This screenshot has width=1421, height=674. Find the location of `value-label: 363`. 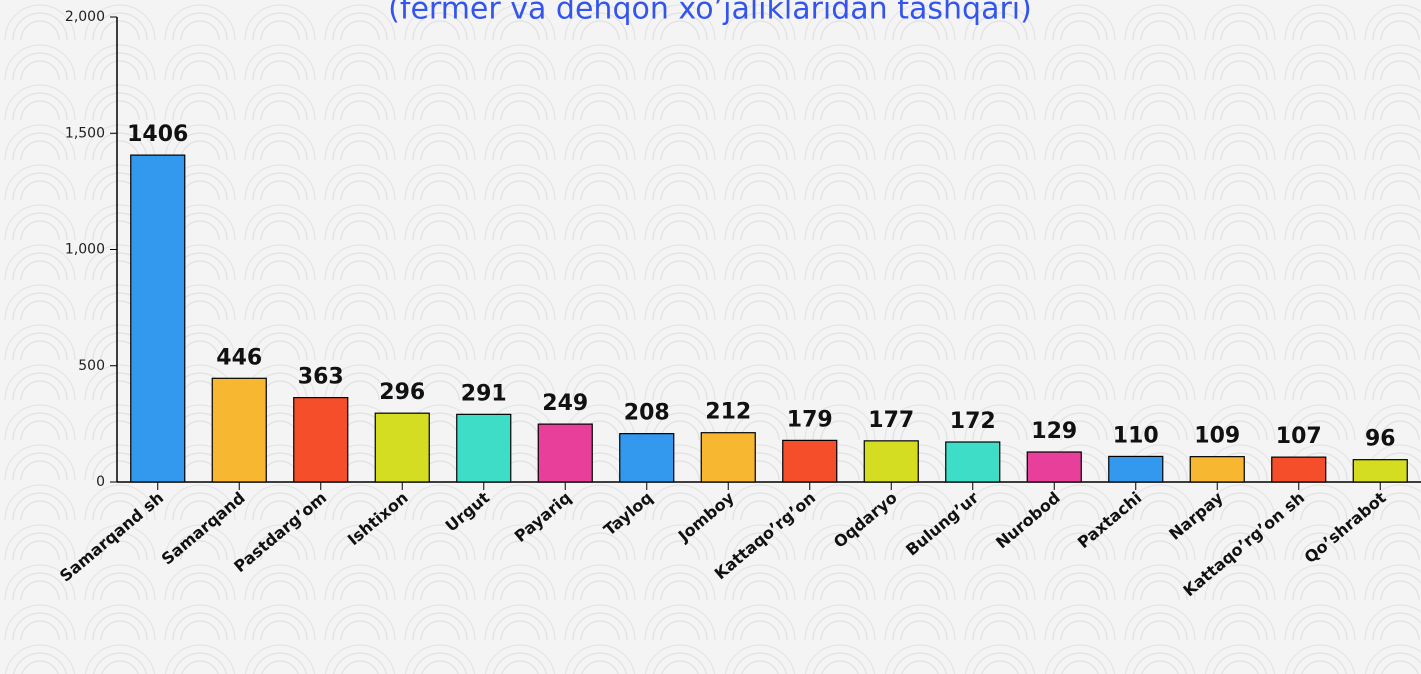

value-label: 363 is located at coordinates (321, 377).